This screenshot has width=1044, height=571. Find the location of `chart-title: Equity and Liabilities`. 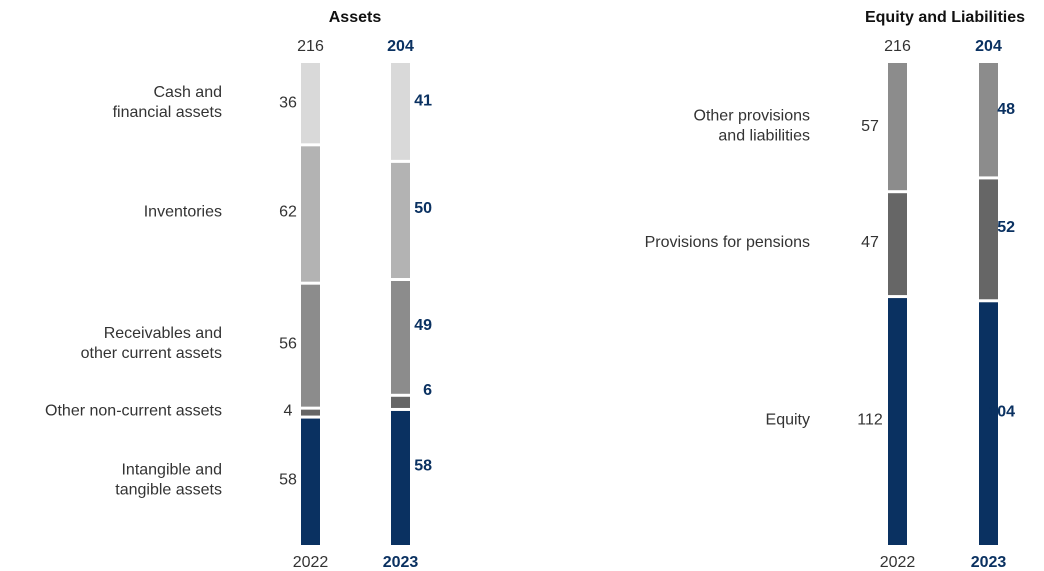

chart-title: Equity and Liabilities is located at coordinates (945, 17).